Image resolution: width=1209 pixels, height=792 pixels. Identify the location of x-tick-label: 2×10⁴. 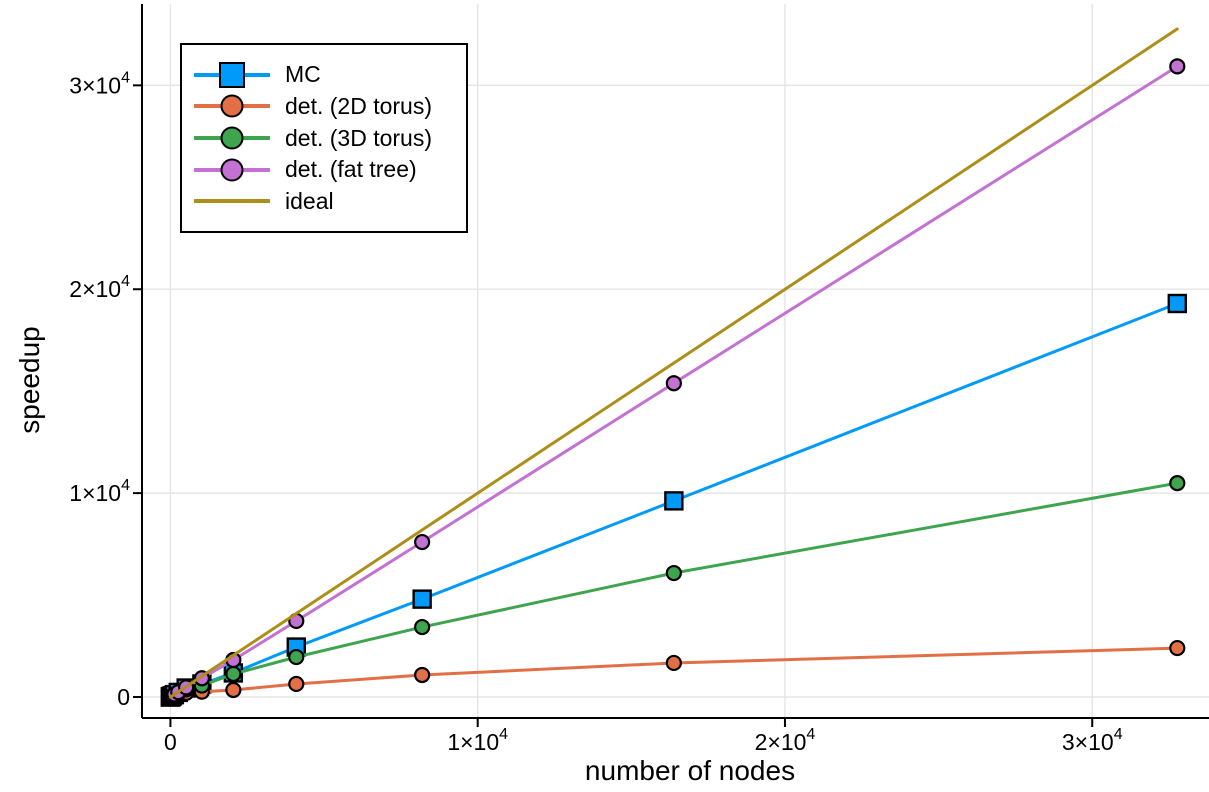
(785, 740).